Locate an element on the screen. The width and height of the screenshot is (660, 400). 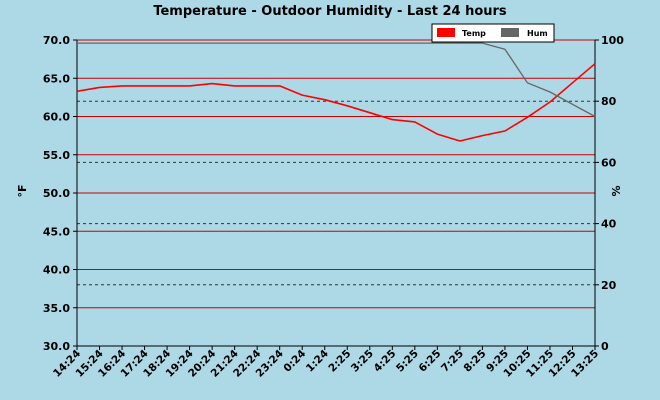
legend-swatch-temp is located at coordinates (446, 32).